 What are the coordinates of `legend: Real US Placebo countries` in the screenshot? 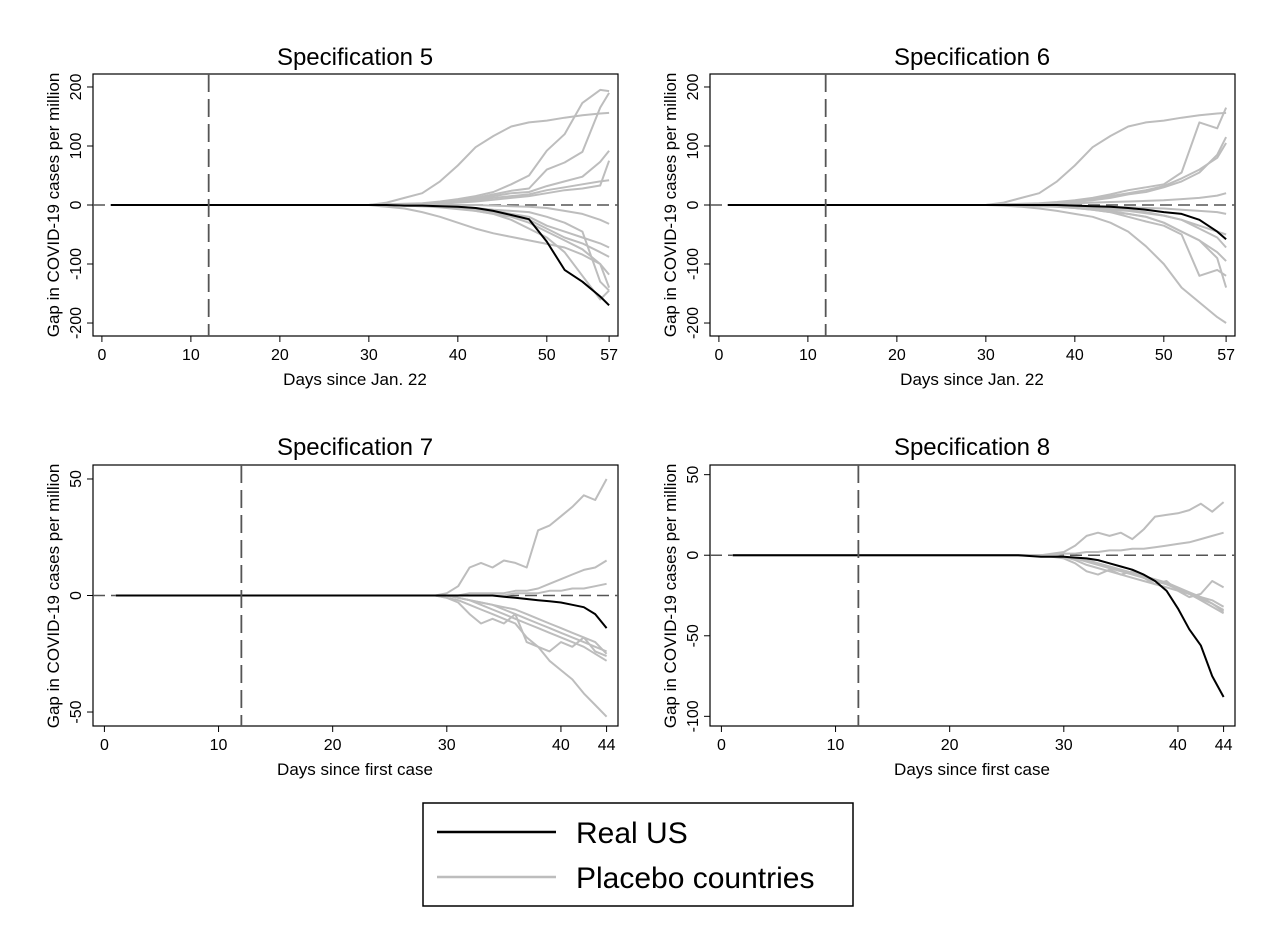 It's located at (638, 854).